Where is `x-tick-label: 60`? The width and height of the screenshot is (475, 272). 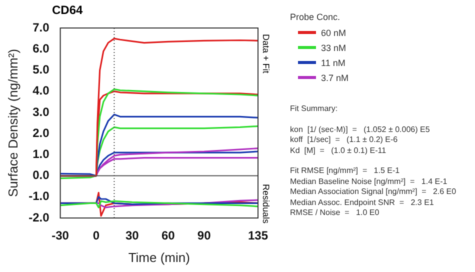 x-tick-label: 60 is located at coordinates (168, 235).